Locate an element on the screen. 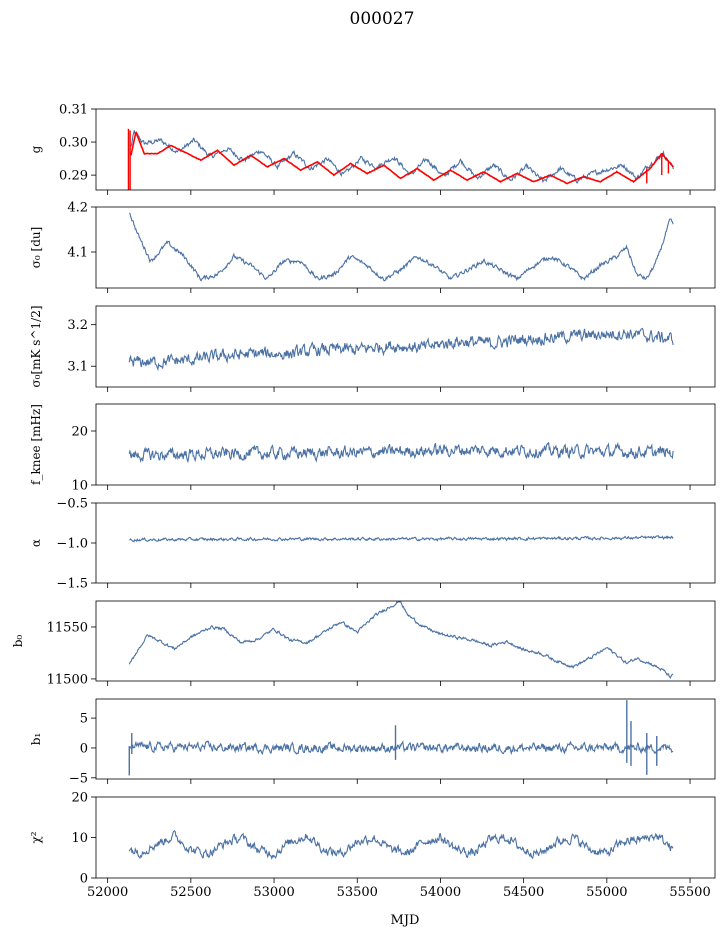 The image size is (725, 936). series-line-chi2-data is located at coordinates (401, 844).